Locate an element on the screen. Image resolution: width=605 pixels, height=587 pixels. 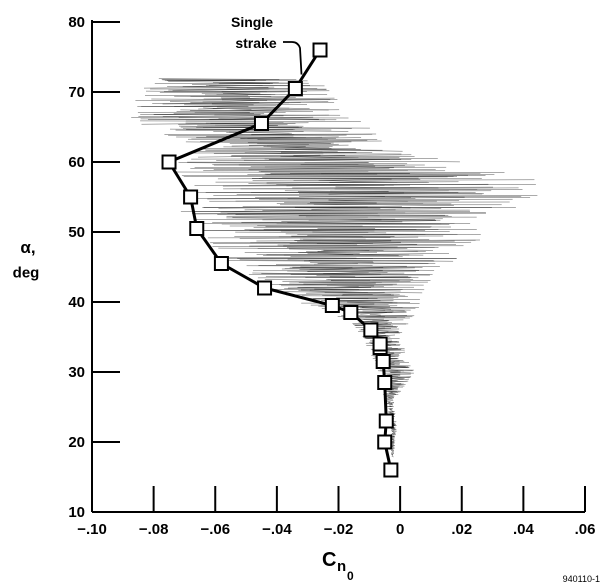
annotation-leader-line is located at coordinates (293, 58).